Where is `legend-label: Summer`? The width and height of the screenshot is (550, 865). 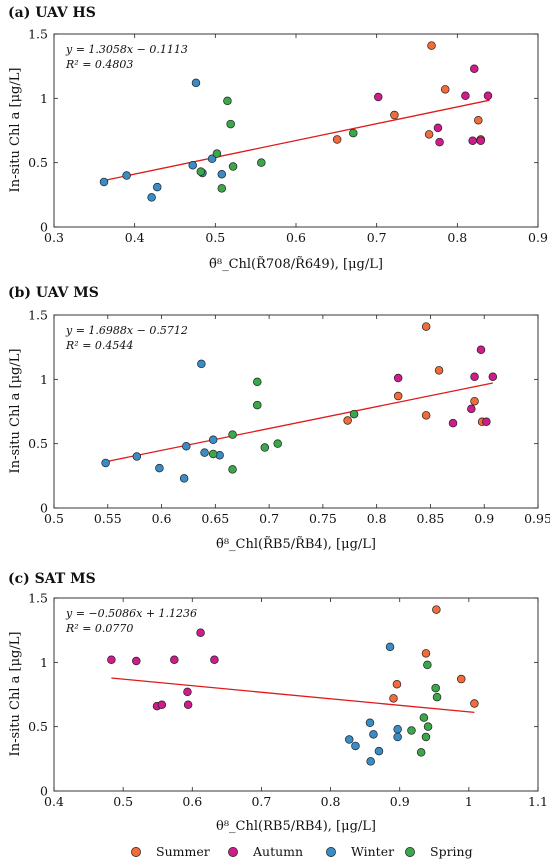 legend-label: Summer is located at coordinates (183, 851).